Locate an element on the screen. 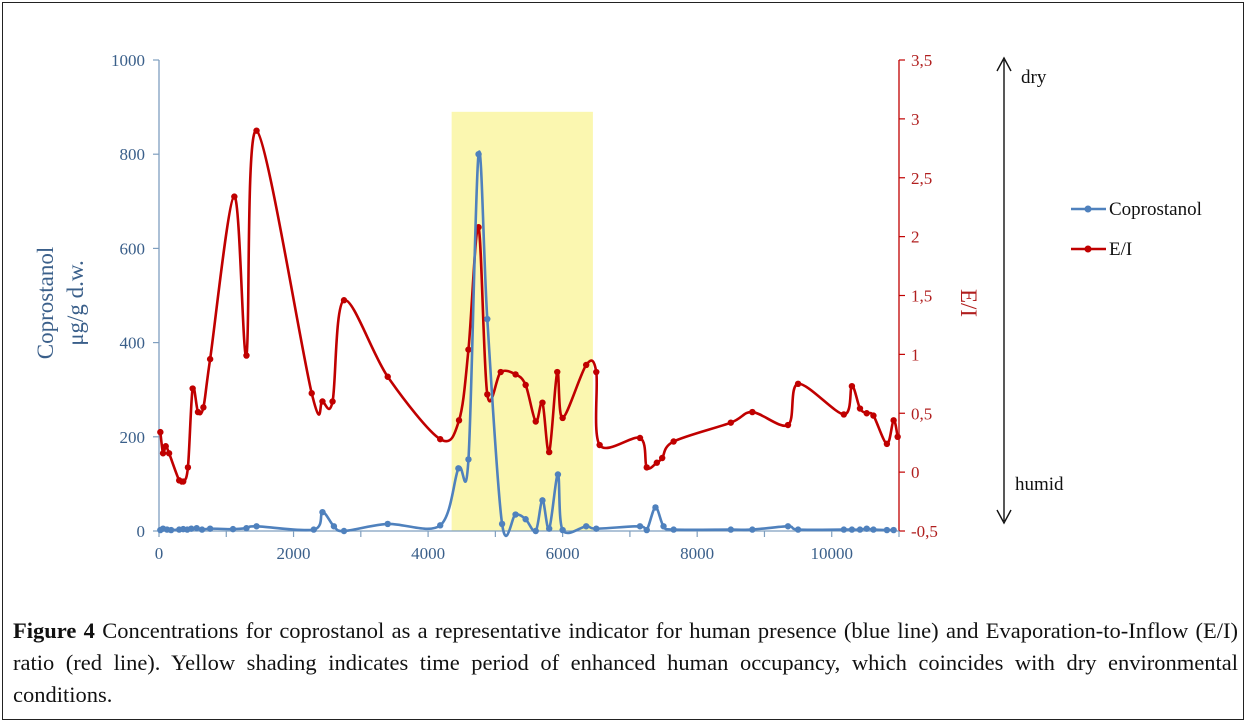 Image resolution: width=1248 pixels, height=723 pixels. legend-coprostanol-label: Coprostanol is located at coordinates (1155, 209).